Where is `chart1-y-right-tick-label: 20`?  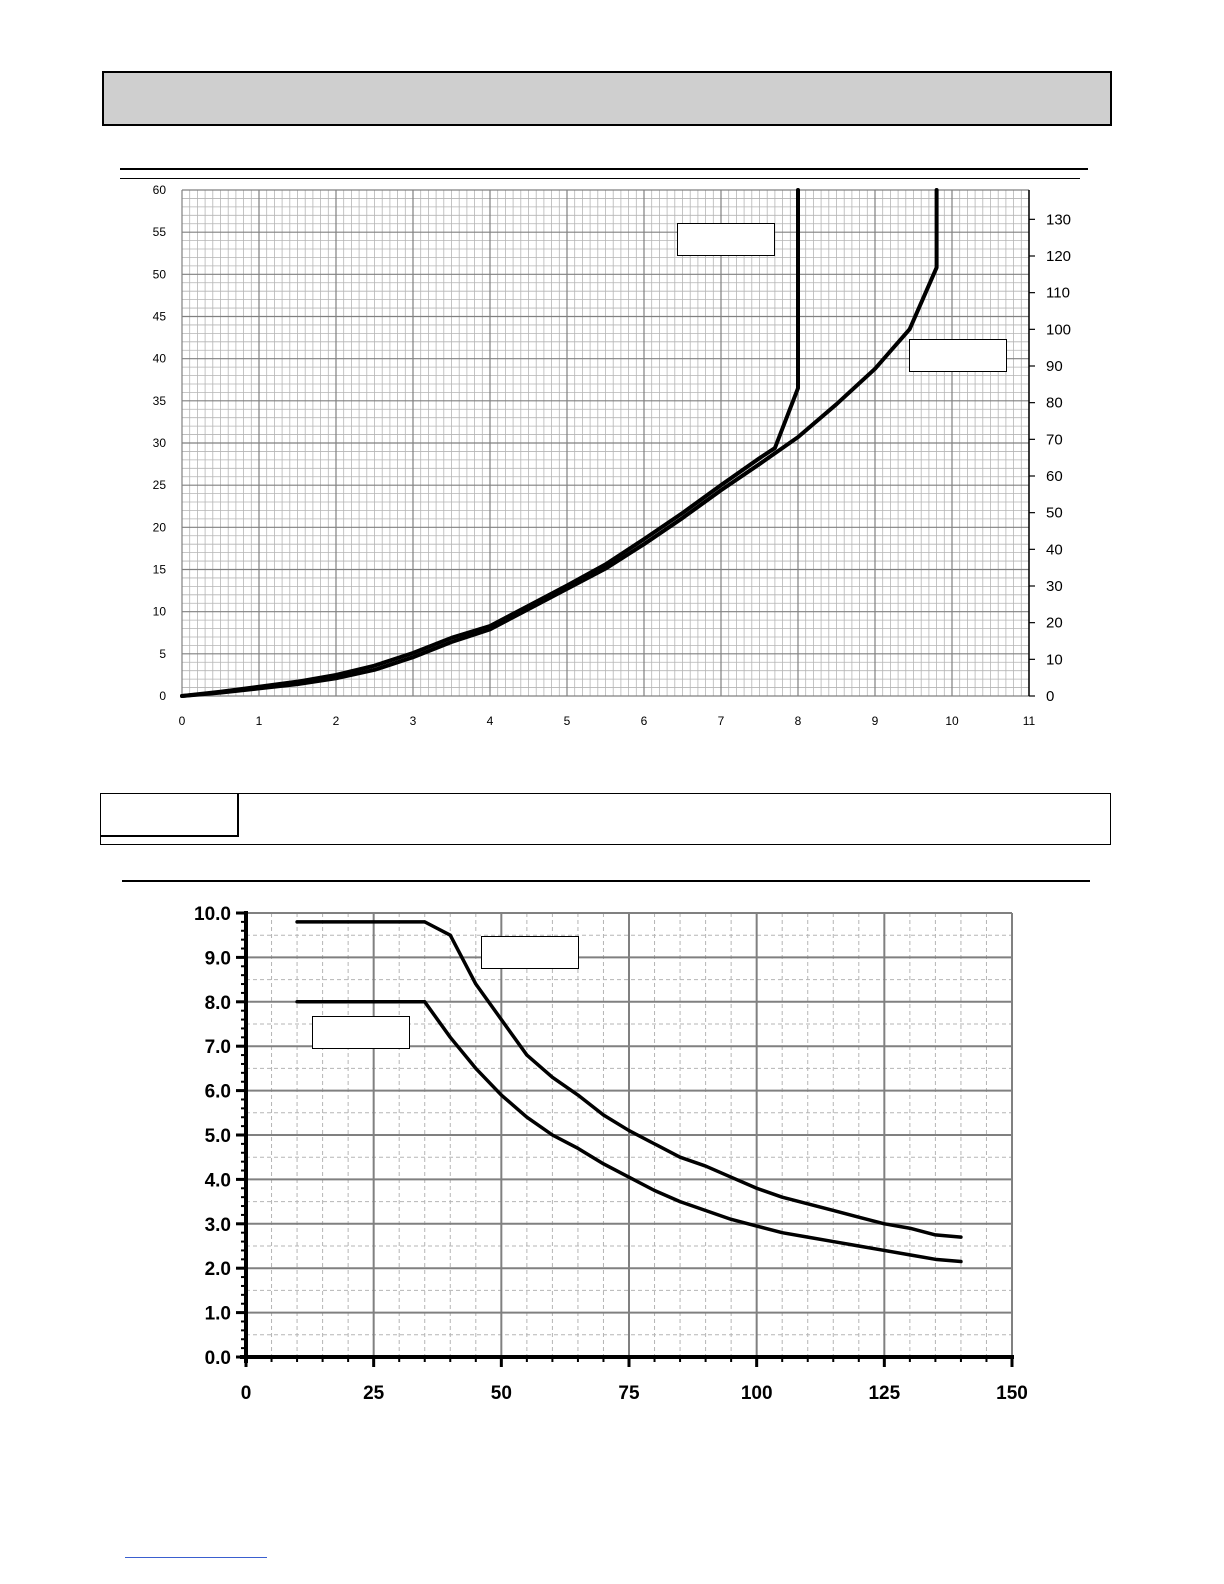 chart1-y-right-tick-label: 20 is located at coordinates (1054, 623).